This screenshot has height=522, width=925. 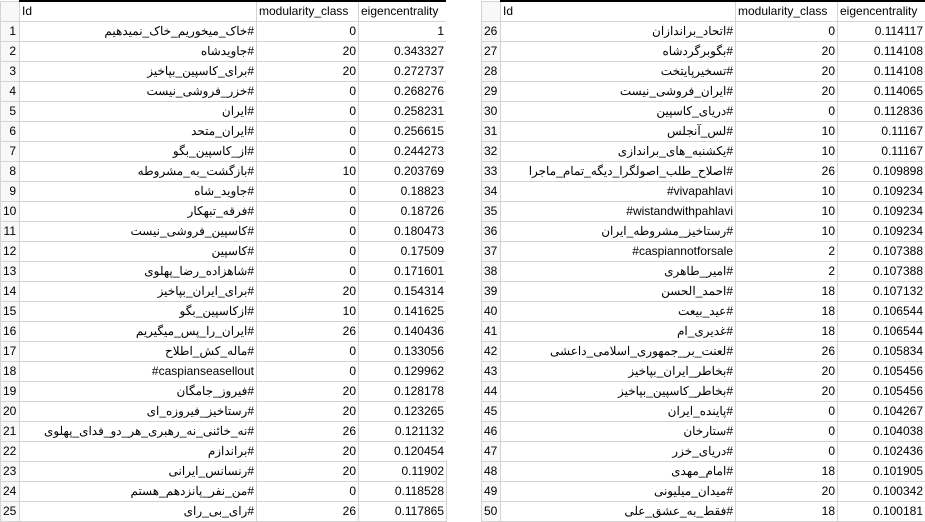 What do you see at coordinates (403, 271) in the screenshot?
I see `eigencentrality-cell: 0.171601` at bounding box center [403, 271].